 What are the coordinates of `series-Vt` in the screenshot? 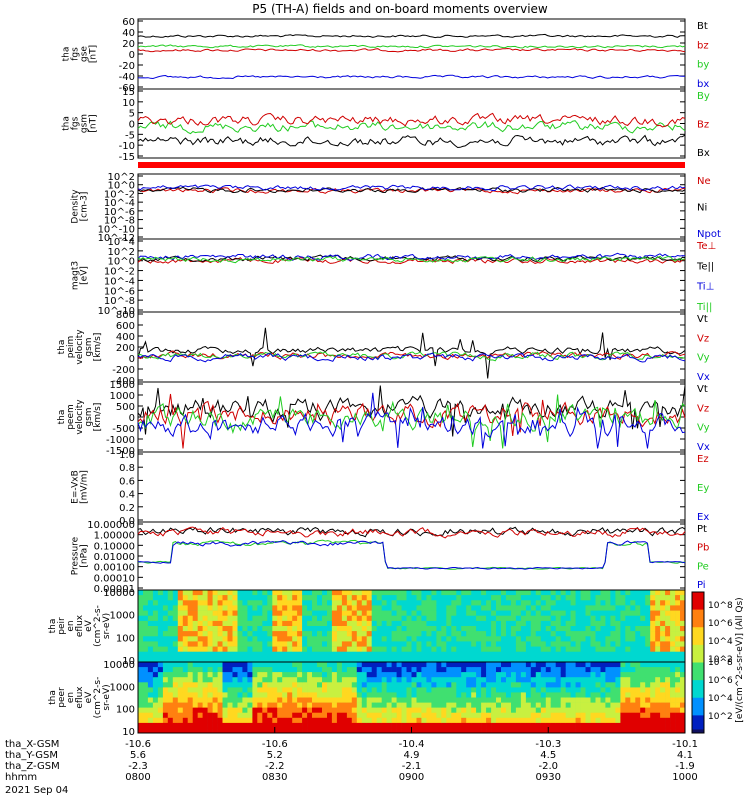 It's located at (411, 411).